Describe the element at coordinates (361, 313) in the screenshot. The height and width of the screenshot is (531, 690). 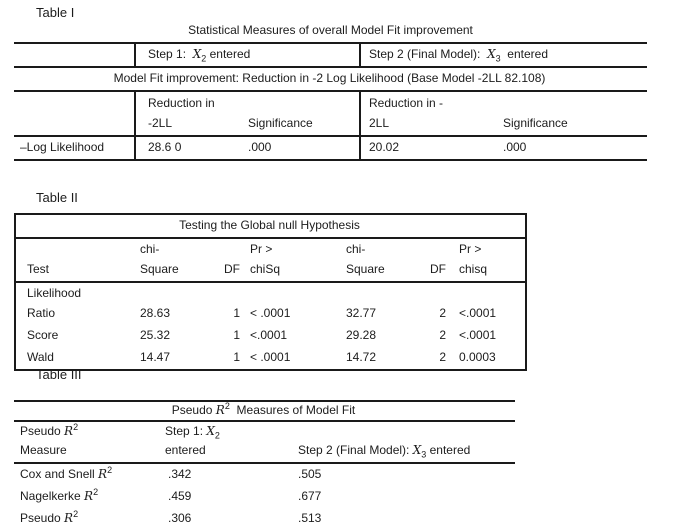
I see `table2-cell-chisq2: 32.77` at that location.